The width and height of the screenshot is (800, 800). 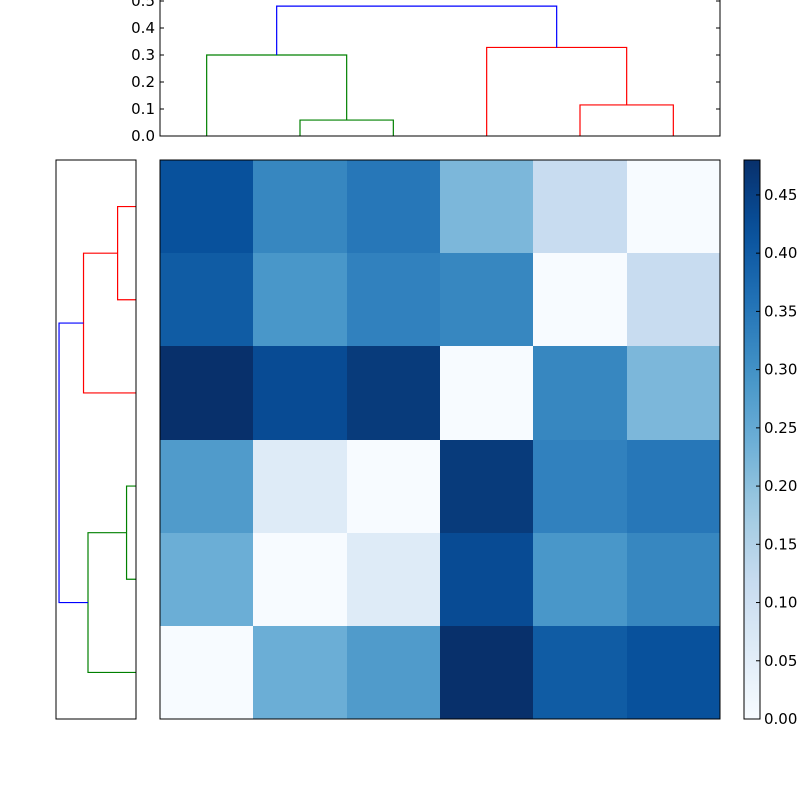 What do you see at coordinates (96, 439) in the screenshot?
I see `left-dendrogram-frame` at bounding box center [96, 439].